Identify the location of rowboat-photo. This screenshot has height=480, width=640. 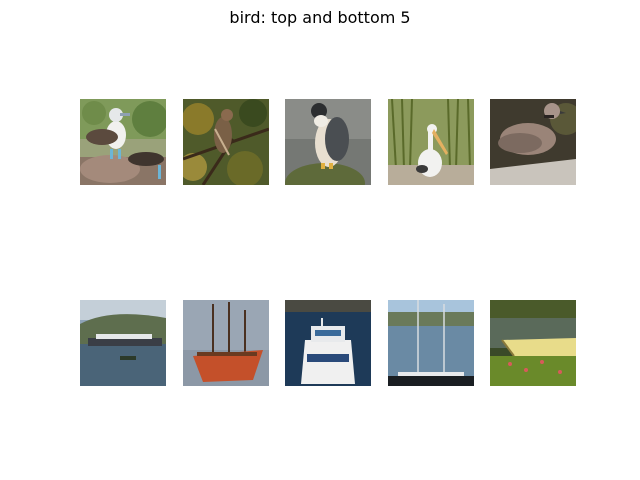
(533, 343).